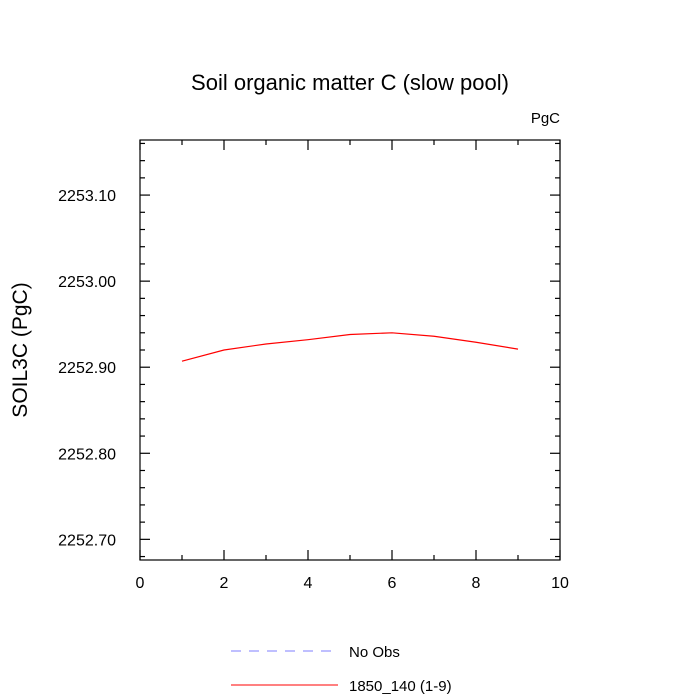 The image size is (700, 700). What do you see at coordinates (350, 82) in the screenshot?
I see `chart-title: Soil organic matter C (slow pool)` at bounding box center [350, 82].